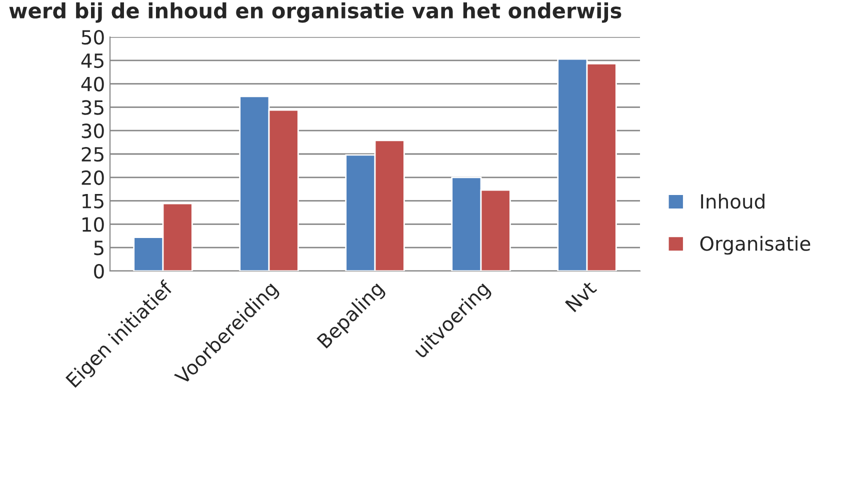 This screenshot has width=853, height=477. Describe the element at coordinates (93, 37) in the screenshot. I see `y-tick-label: 50` at that location.